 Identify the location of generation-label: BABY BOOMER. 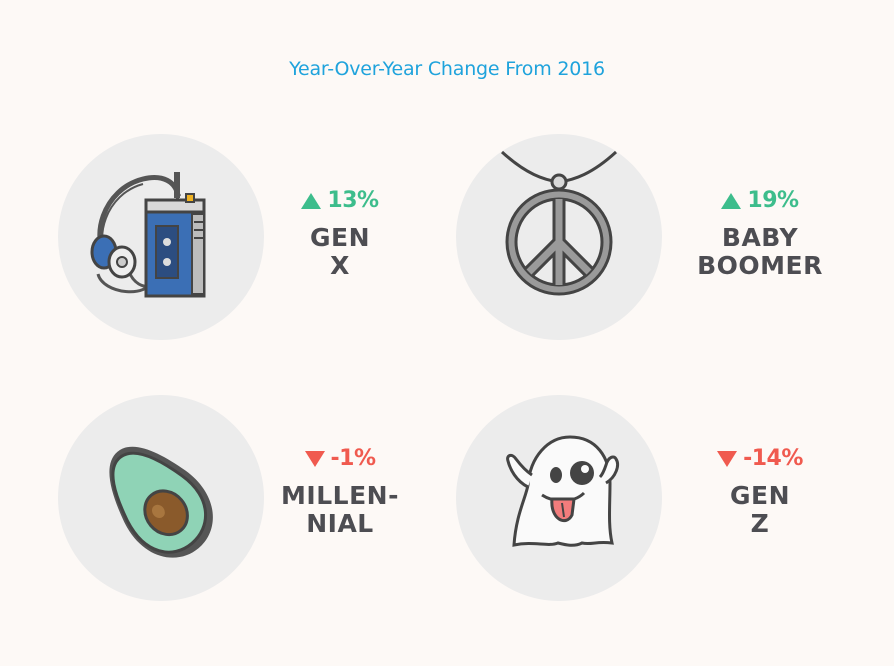
(760, 252).